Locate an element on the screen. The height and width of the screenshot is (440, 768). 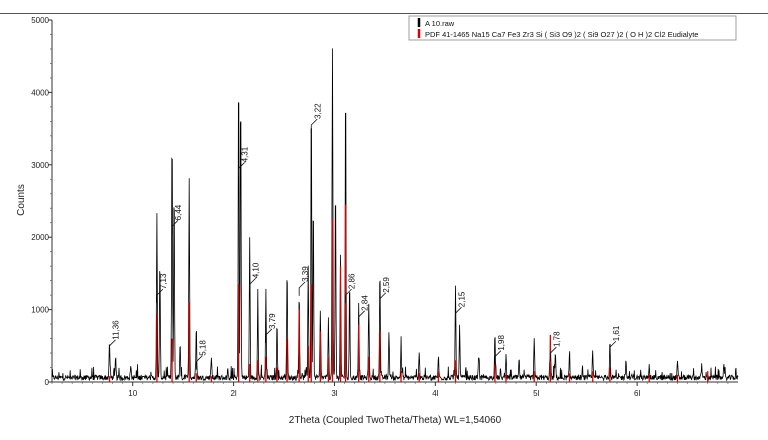
legend-box is located at coordinates (572, 28).